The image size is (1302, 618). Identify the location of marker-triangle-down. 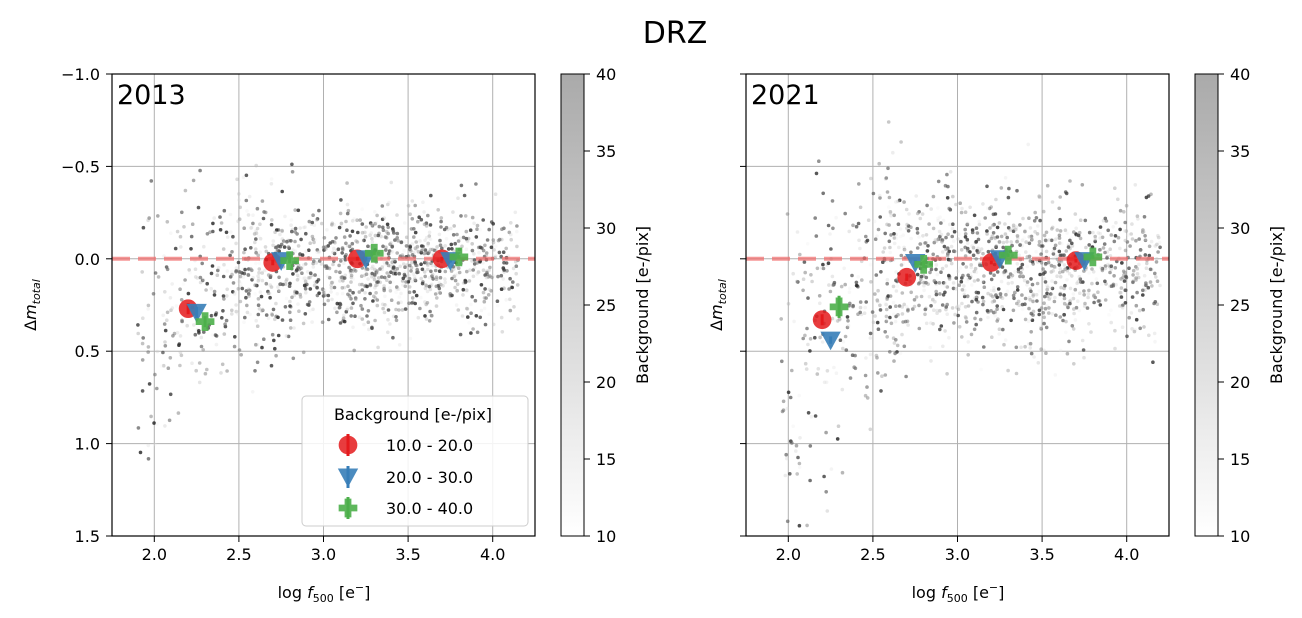
(830, 341).